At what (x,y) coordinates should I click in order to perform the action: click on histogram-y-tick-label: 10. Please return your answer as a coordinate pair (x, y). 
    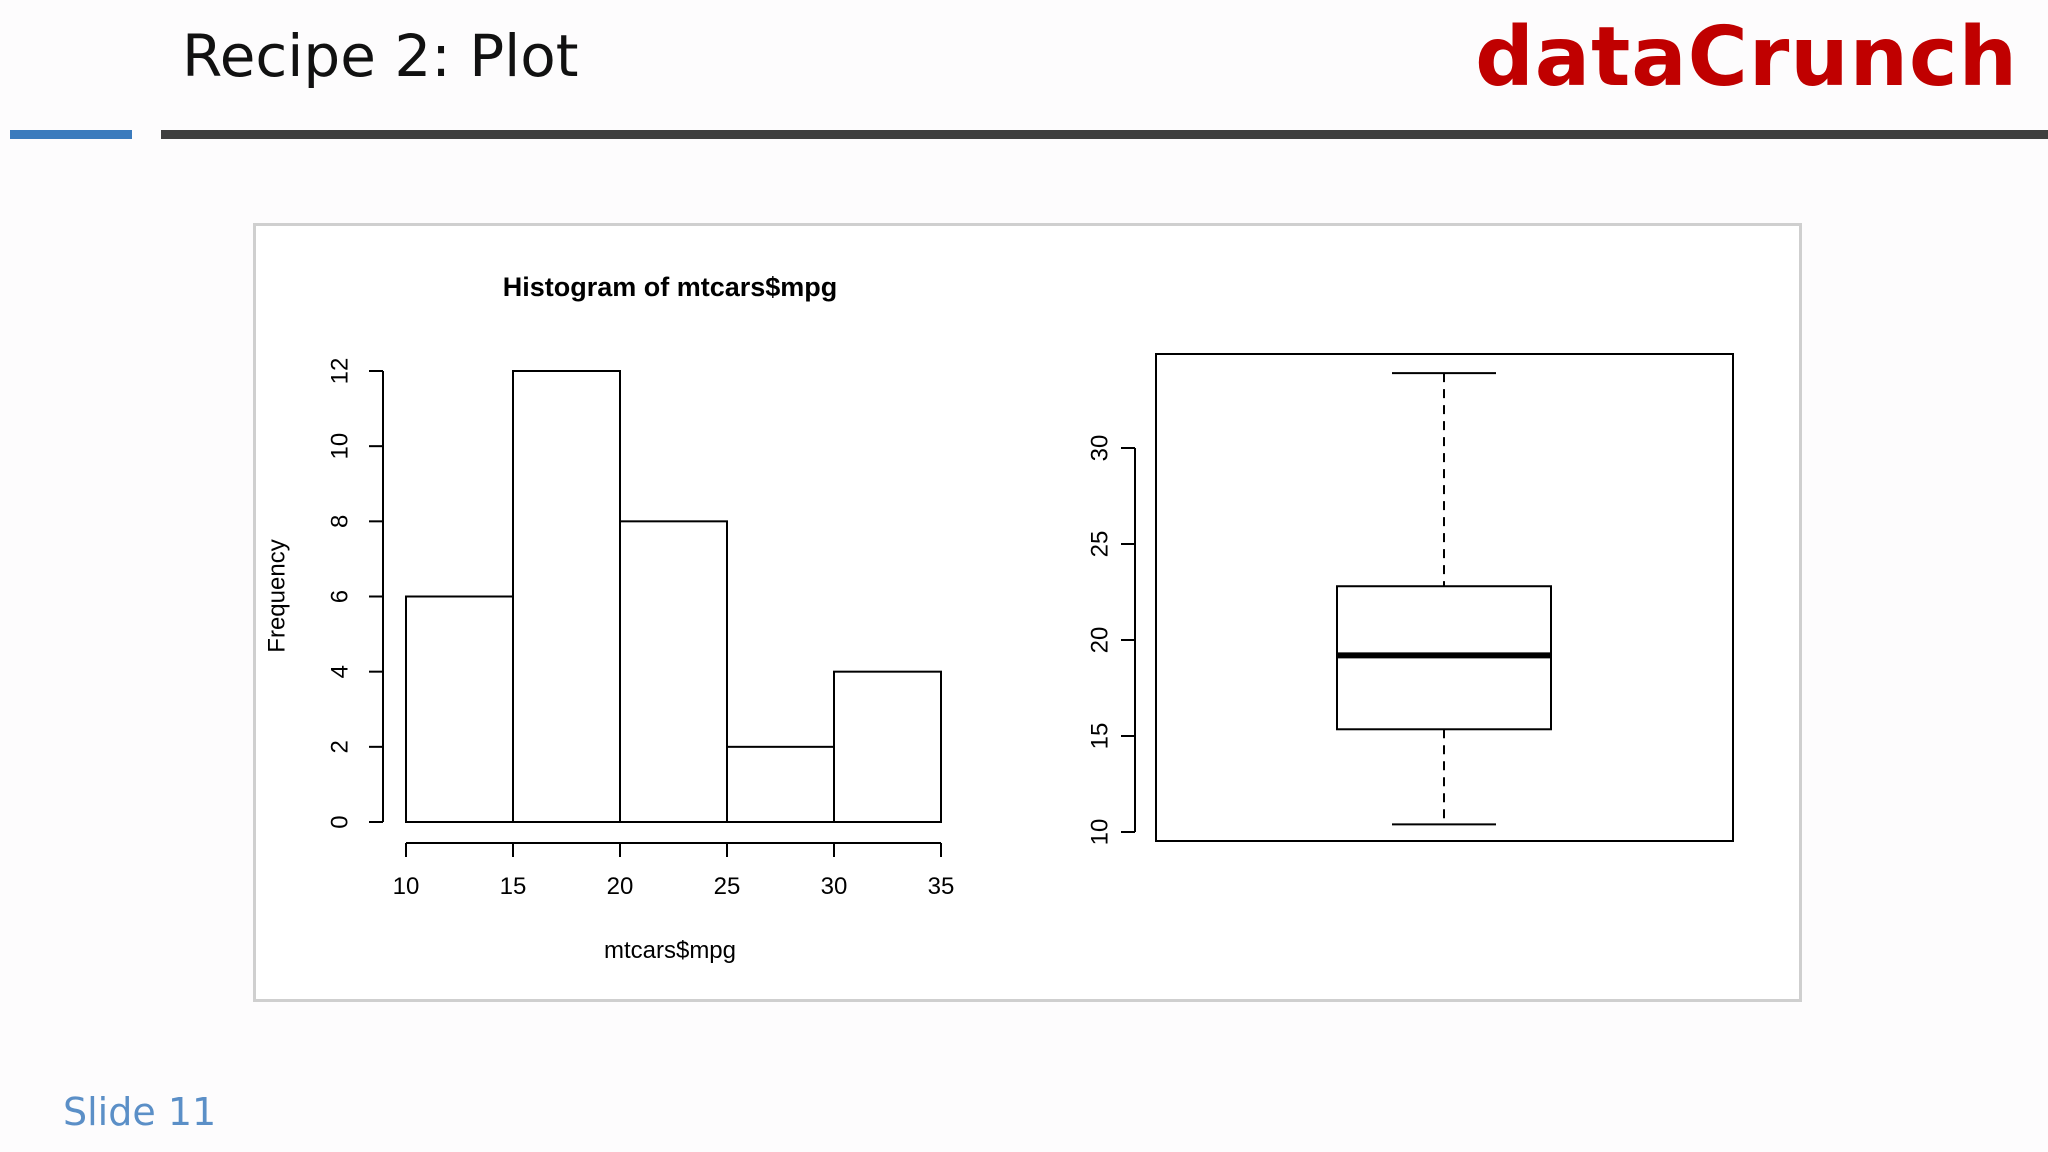
    Looking at the image, I should click on (339, 446).